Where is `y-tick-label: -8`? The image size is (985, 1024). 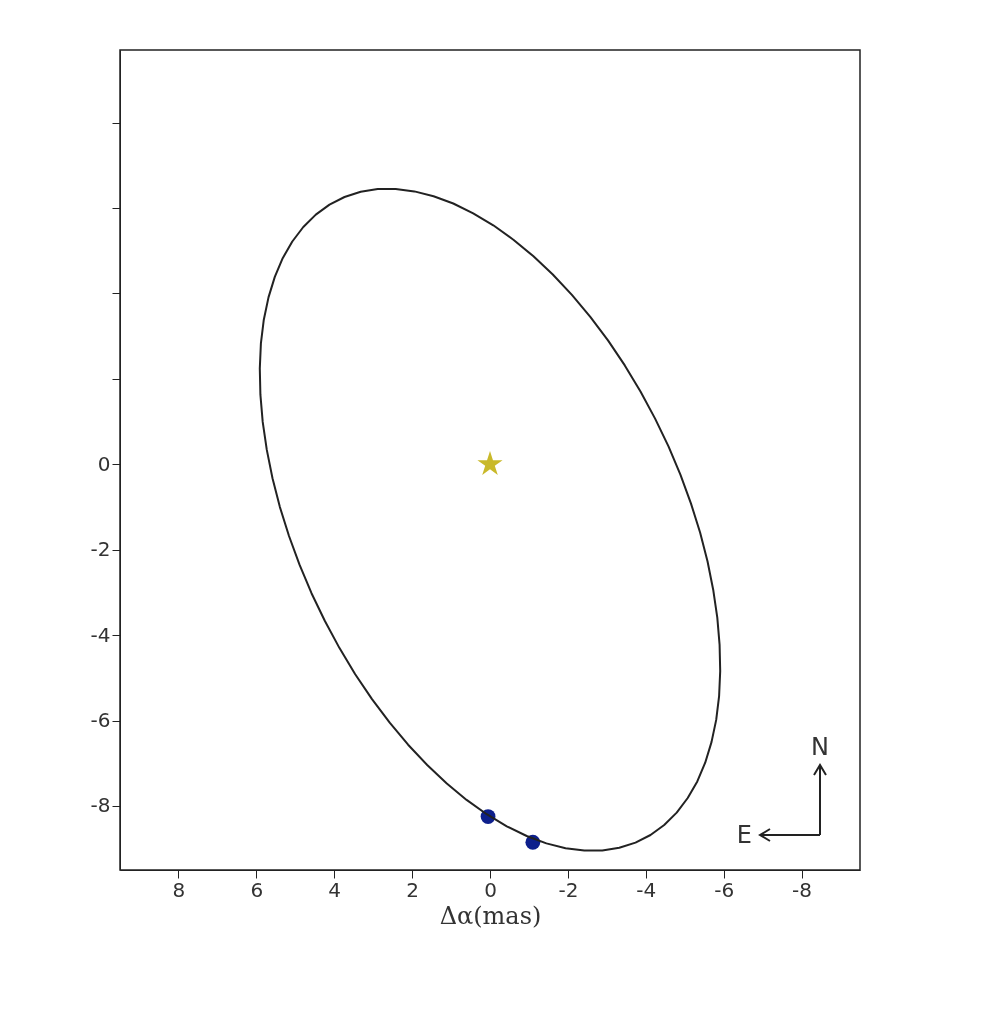 y-tick-label: -8 is located at coordinates (100, 805).